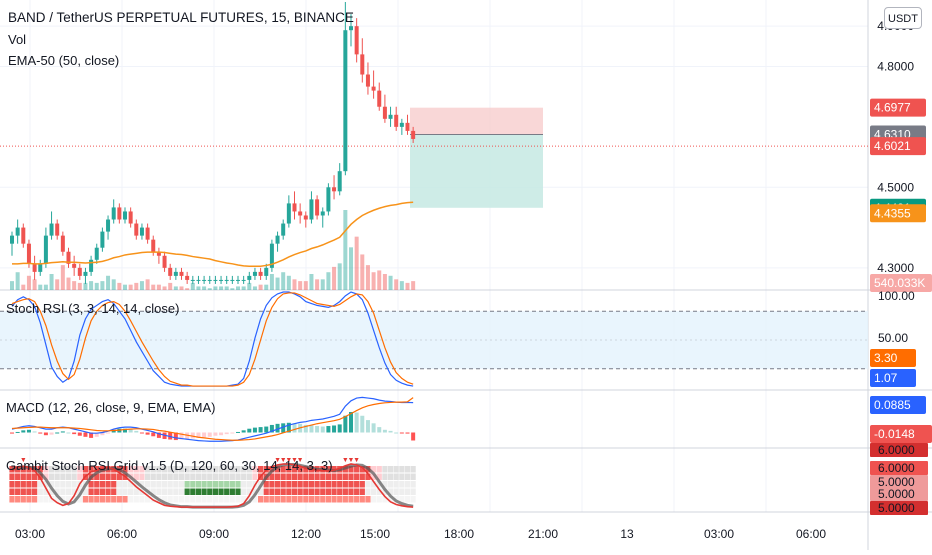 Image resolution: width=932 pixels, height=555 pixels. Describe the element at coordinates (17, 39) in the screenshot. I see `vol-legend: Vol` at that location.